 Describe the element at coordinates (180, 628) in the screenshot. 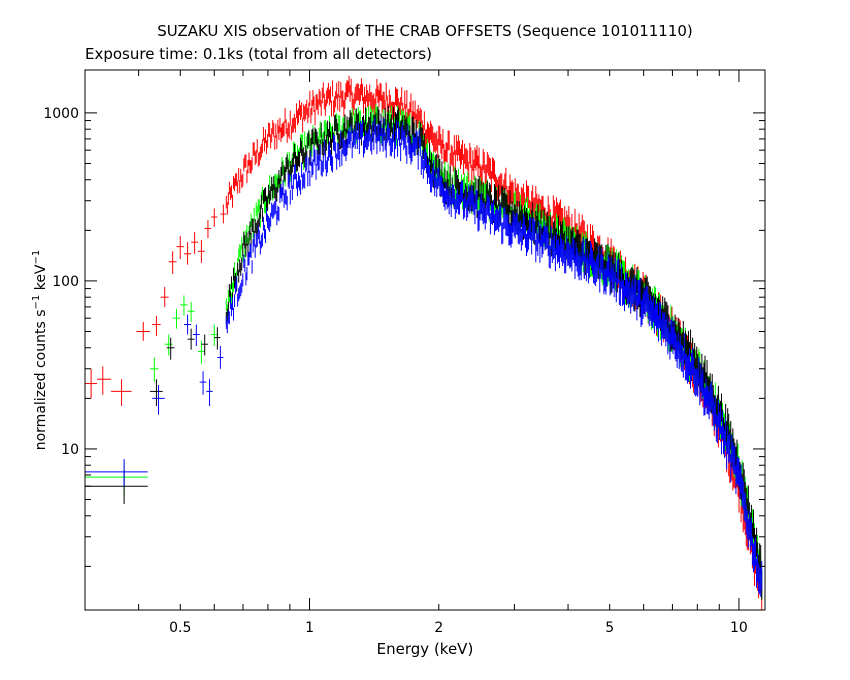

I see `x-tick-label: 0.5` at that location.